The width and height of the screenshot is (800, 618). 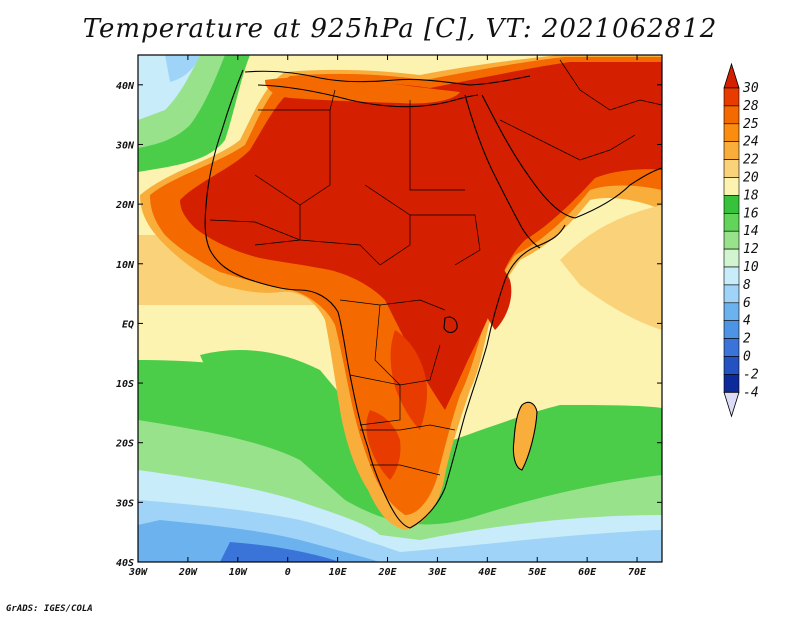 What do you see at coordinates (450, 325) in the screenshot?
I see `coast-lake-victoria` at bounding box center [450, 325].